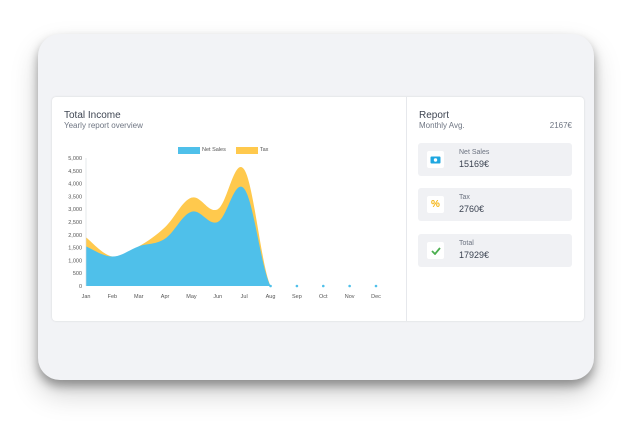  Describe the element at coordinates (228, 150) in the screenshot. I see `chart-legend: Net Sales Tax` at that location.